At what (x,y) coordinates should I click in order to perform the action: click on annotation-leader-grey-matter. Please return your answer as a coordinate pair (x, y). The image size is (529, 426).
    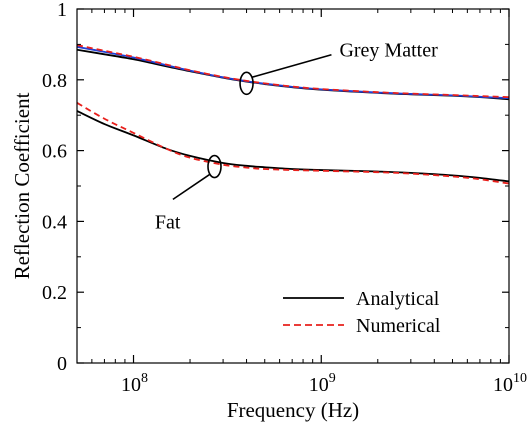
    Looking at the image, I should click on (291, 66).